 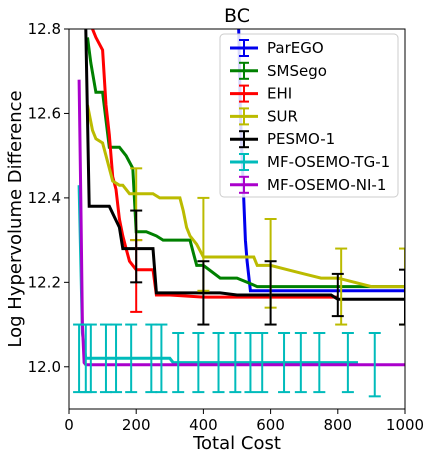 I want to click on x-tick-label: 600, so click(x=270, y=425).